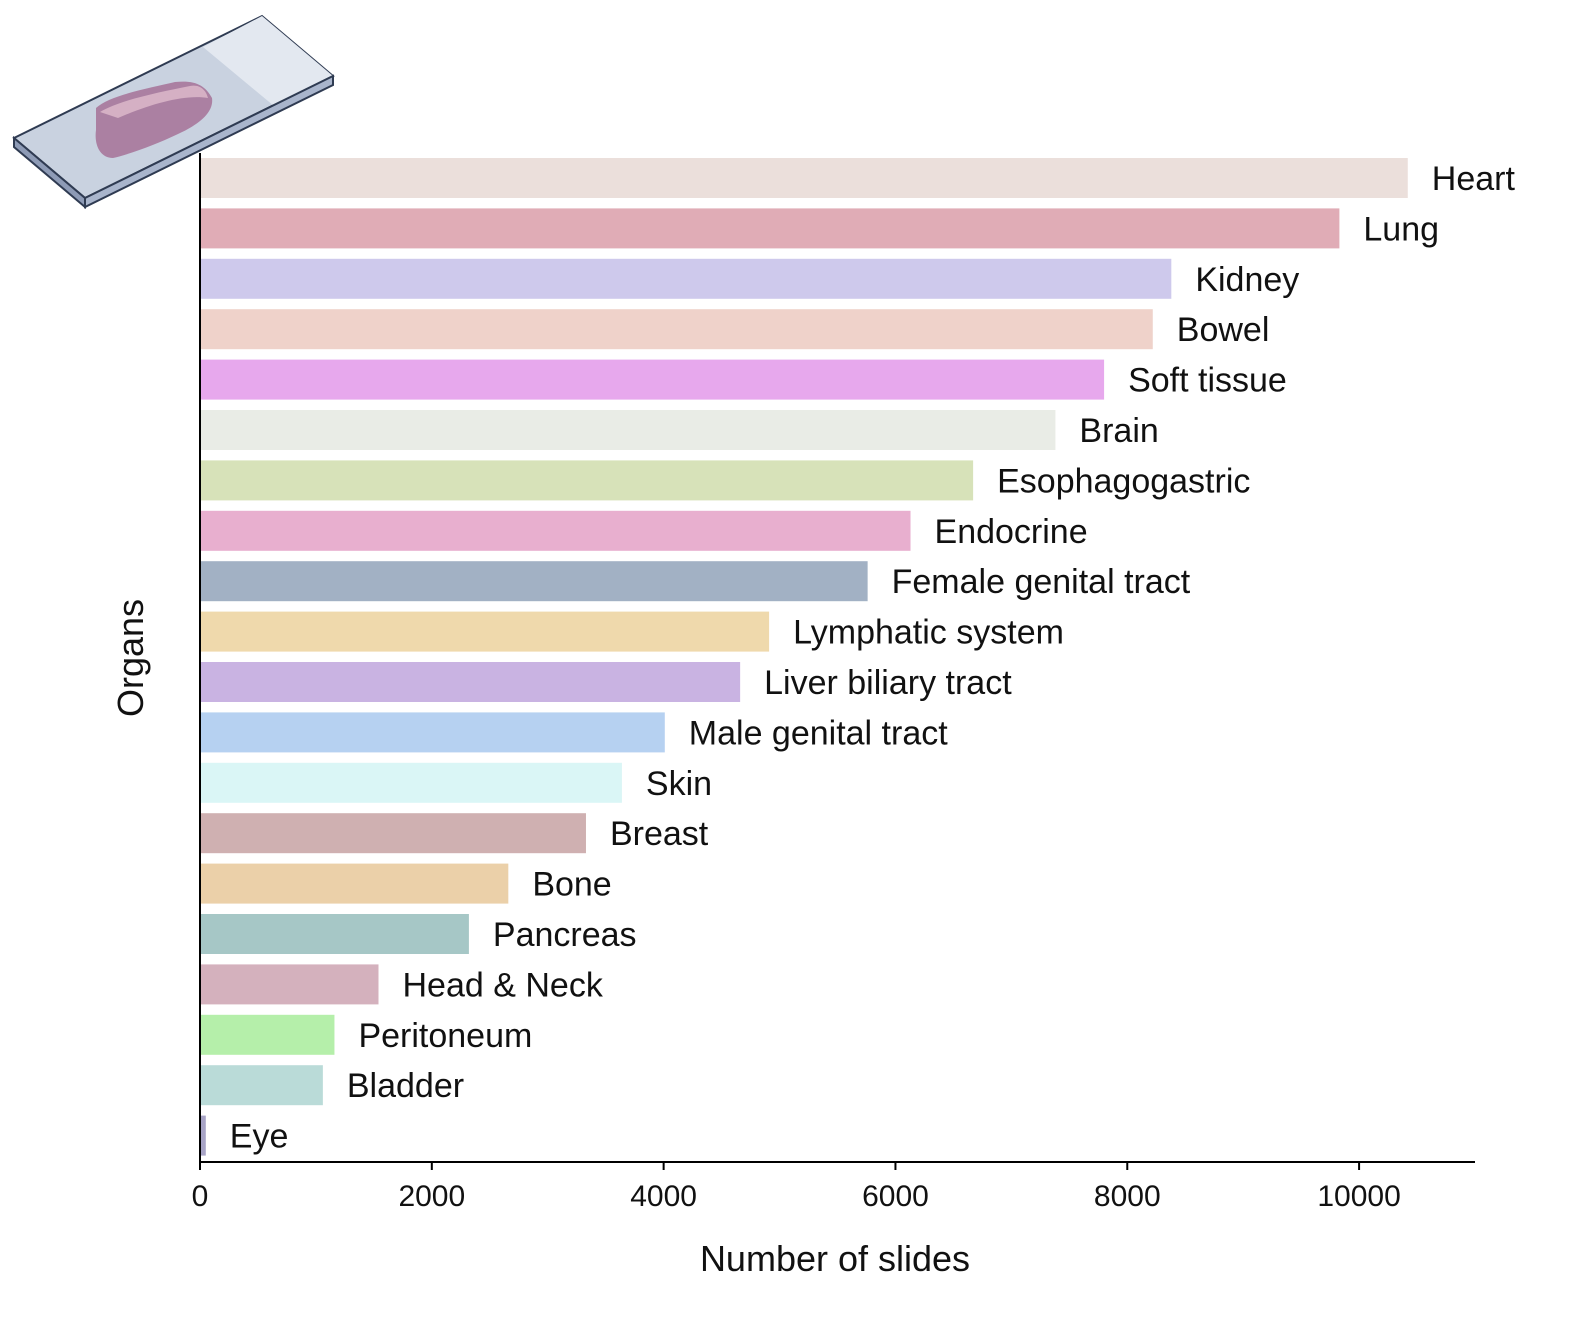 This screenshot has height=1334, width=1592. I want to click on bar-label-lung: Lung, so click(1401, 229).